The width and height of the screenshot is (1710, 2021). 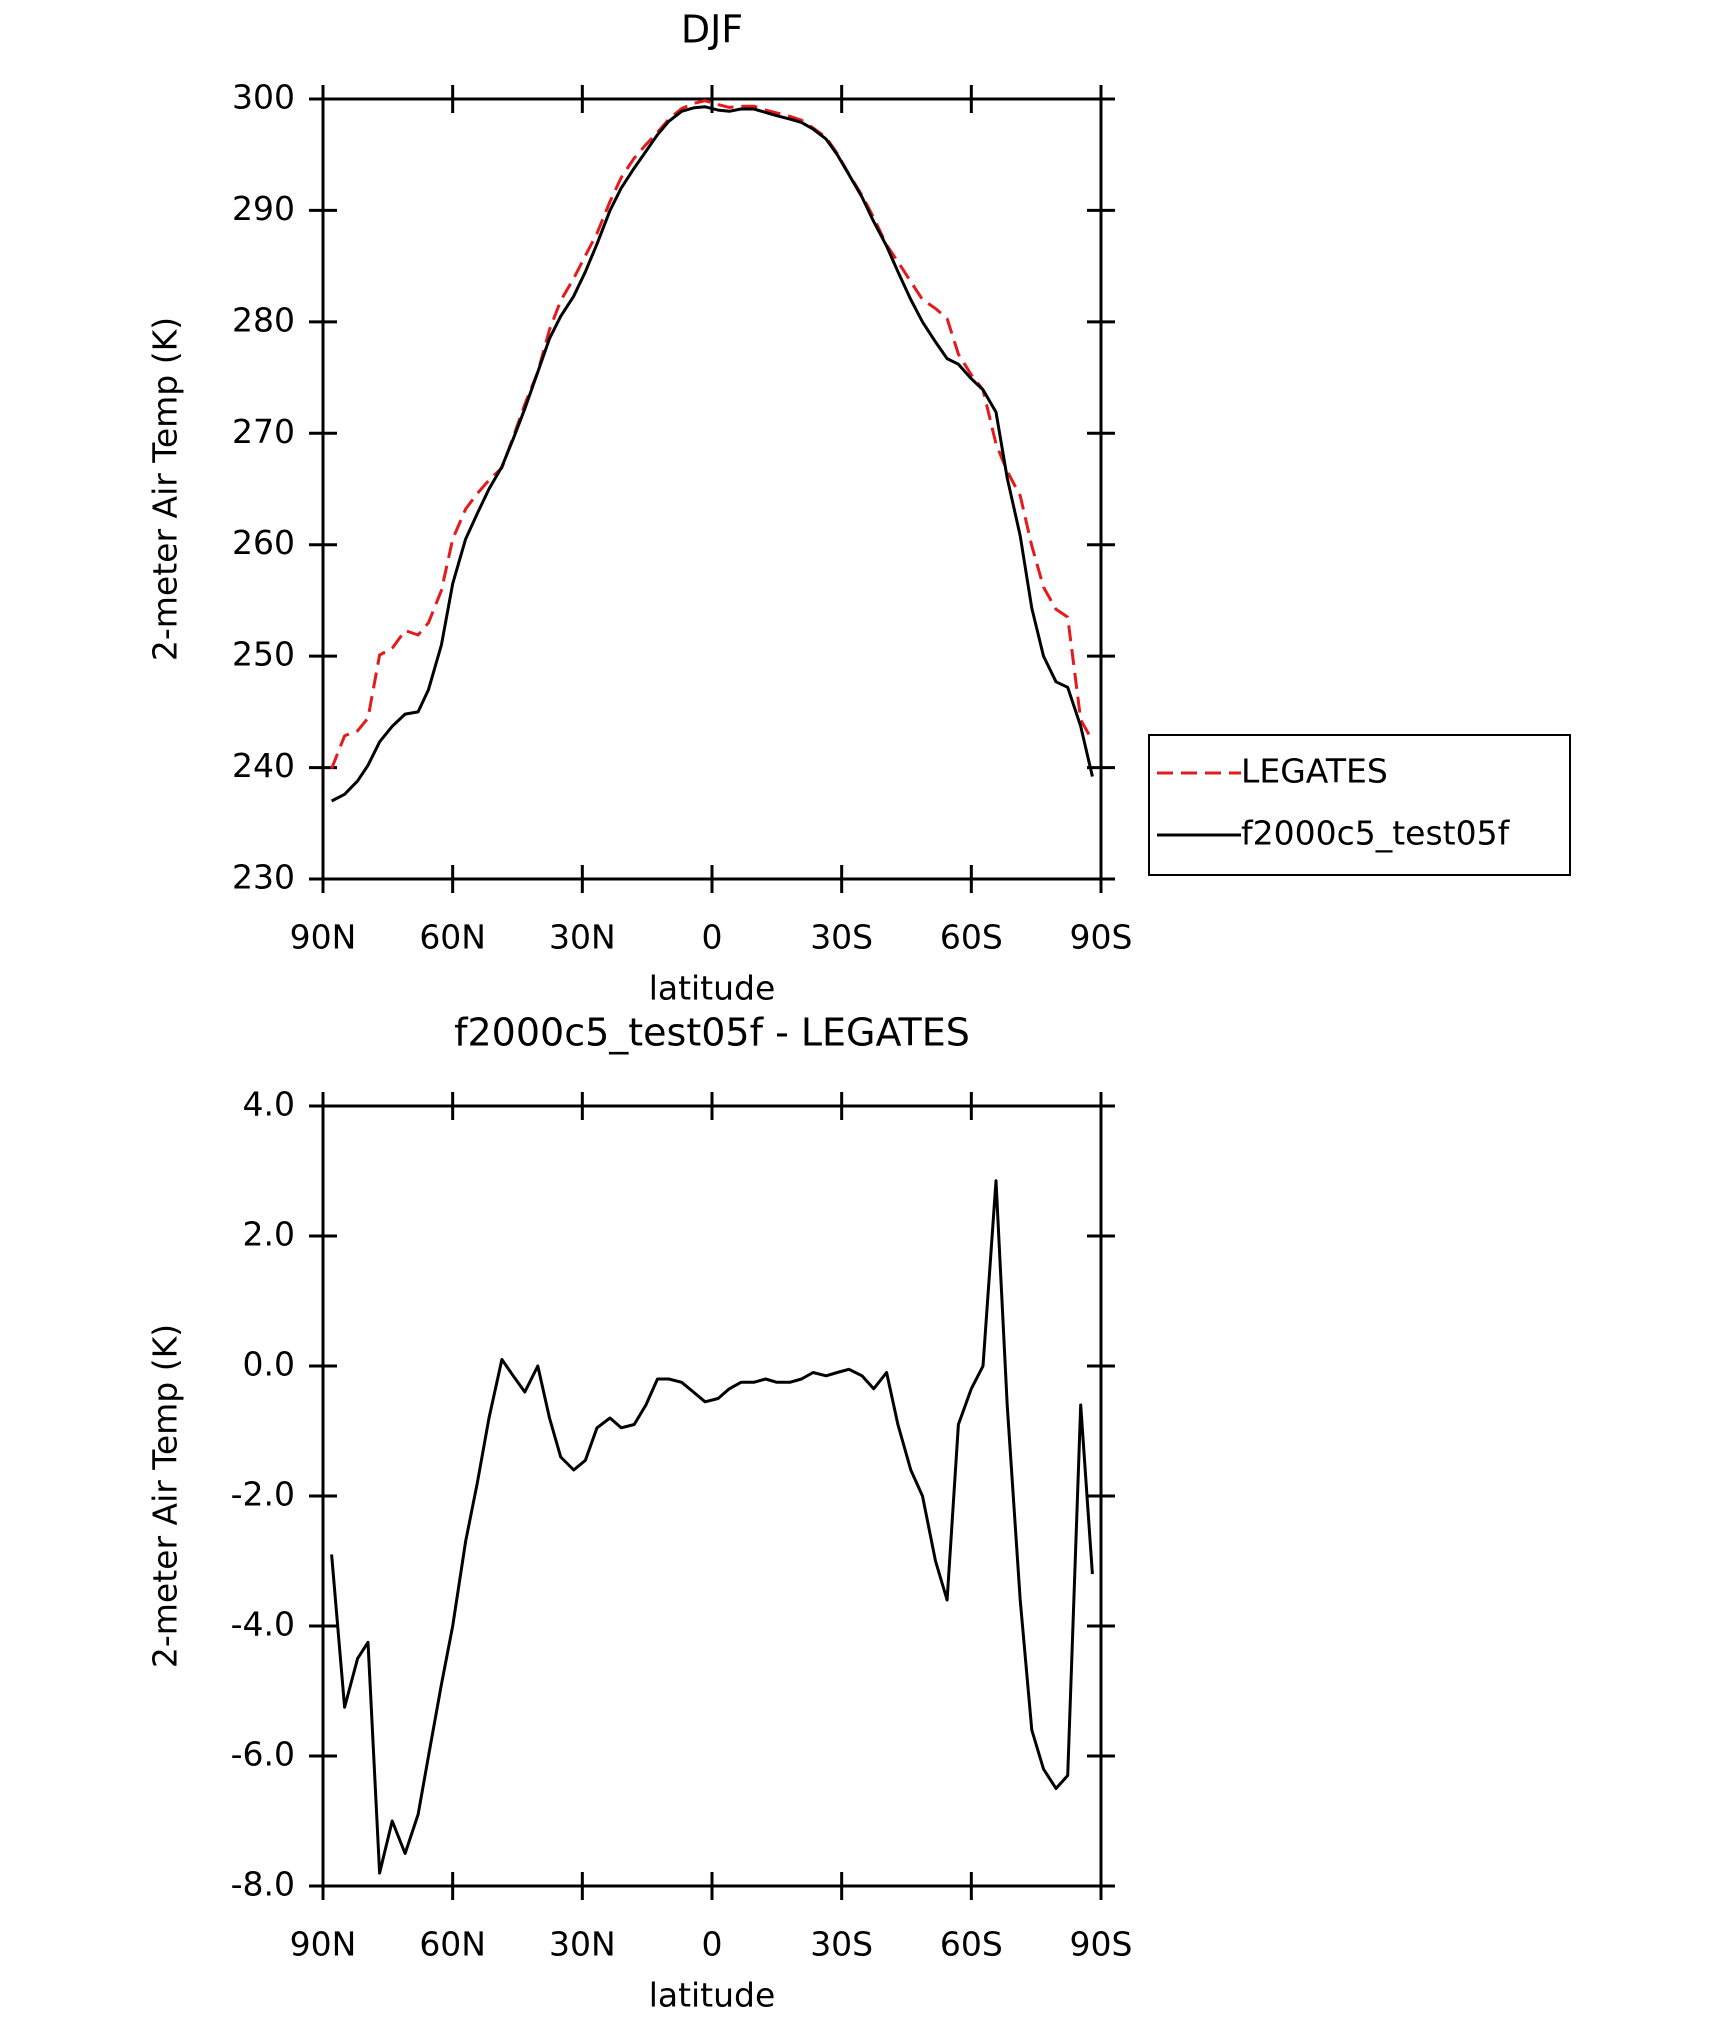 I want to click on y-tick-label: 240, so click(x=263, y=765).